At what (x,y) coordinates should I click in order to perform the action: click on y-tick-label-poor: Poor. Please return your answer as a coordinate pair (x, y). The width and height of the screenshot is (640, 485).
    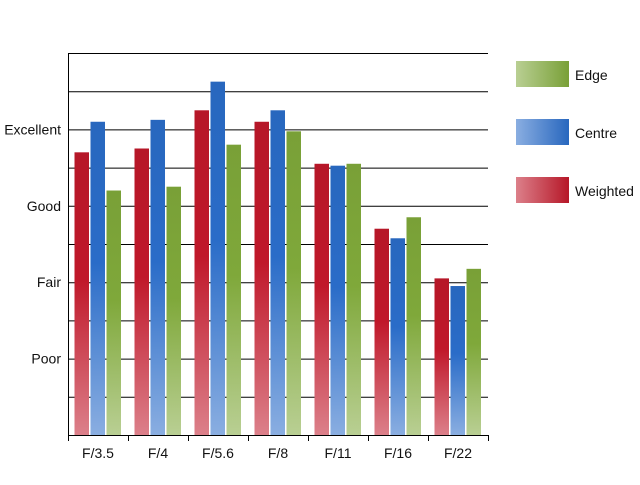
    Looking at the image, I should click on (46, 359).